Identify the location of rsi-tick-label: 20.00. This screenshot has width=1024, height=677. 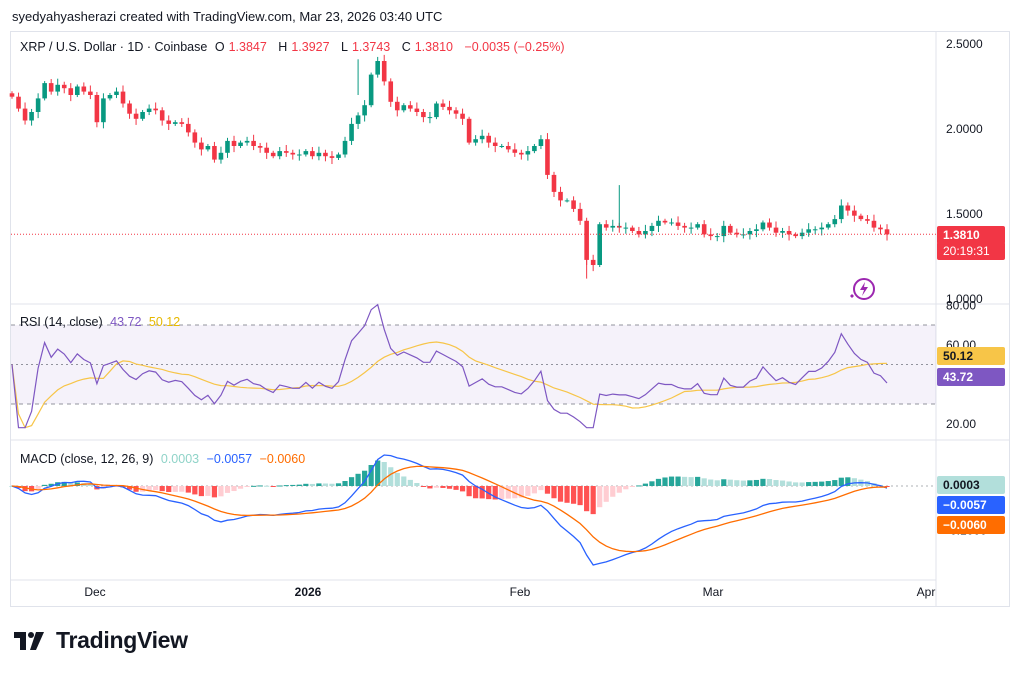
(961, 424).